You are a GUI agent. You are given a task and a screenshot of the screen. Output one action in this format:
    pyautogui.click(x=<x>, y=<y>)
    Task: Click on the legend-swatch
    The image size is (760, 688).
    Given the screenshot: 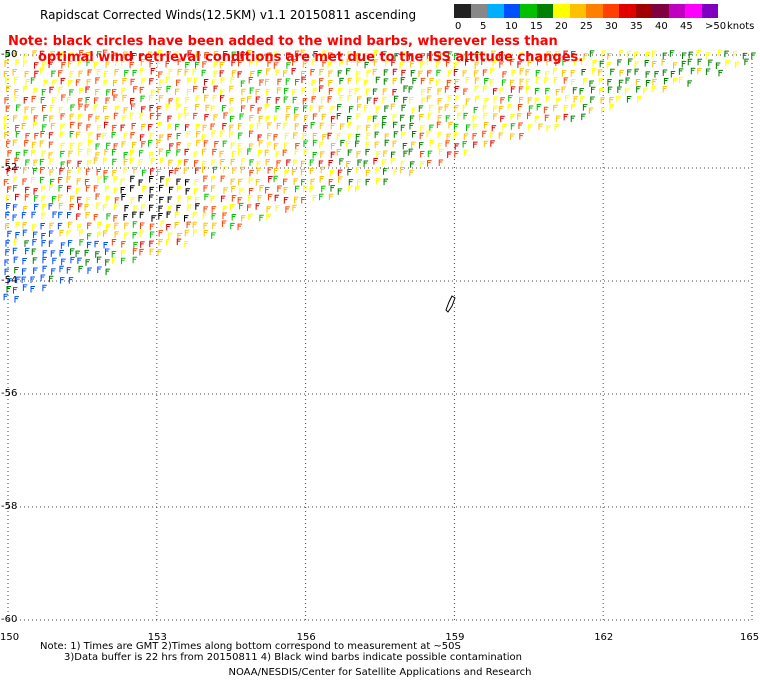 What is the action you would take?
    pyautogui.click(x=561, y=11)
    